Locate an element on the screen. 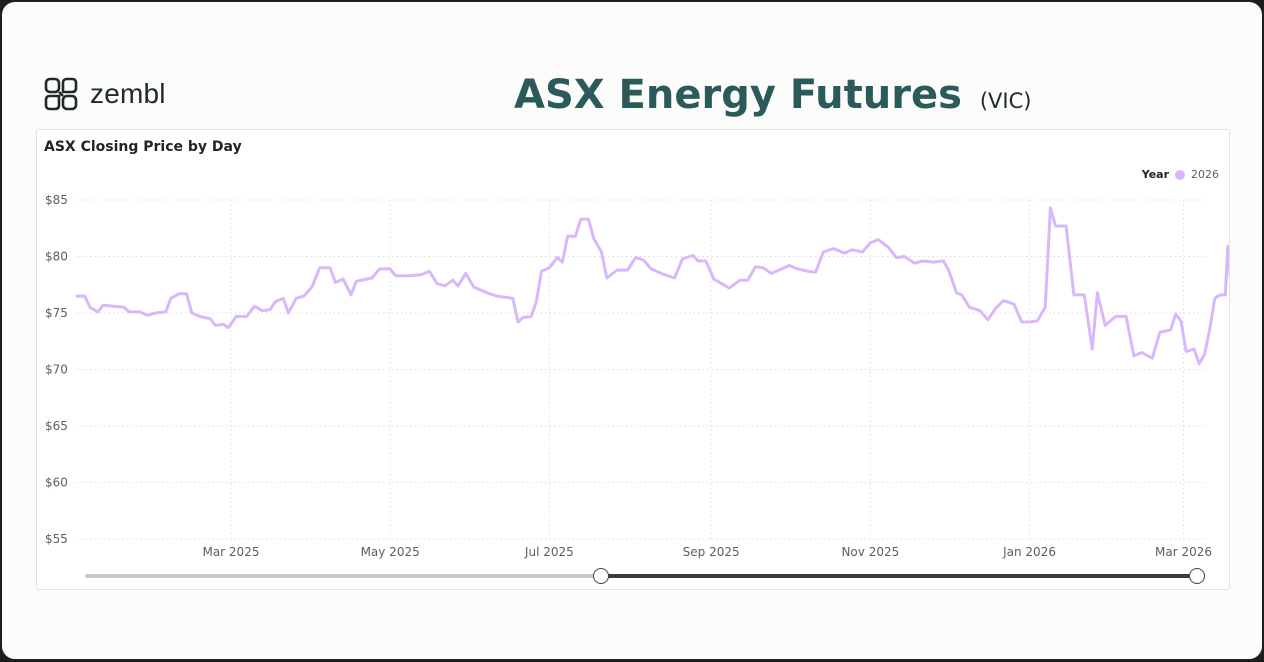 This screenshot has width=1264, height=662. legend-title: Year is located at coordinates (1155, 174).